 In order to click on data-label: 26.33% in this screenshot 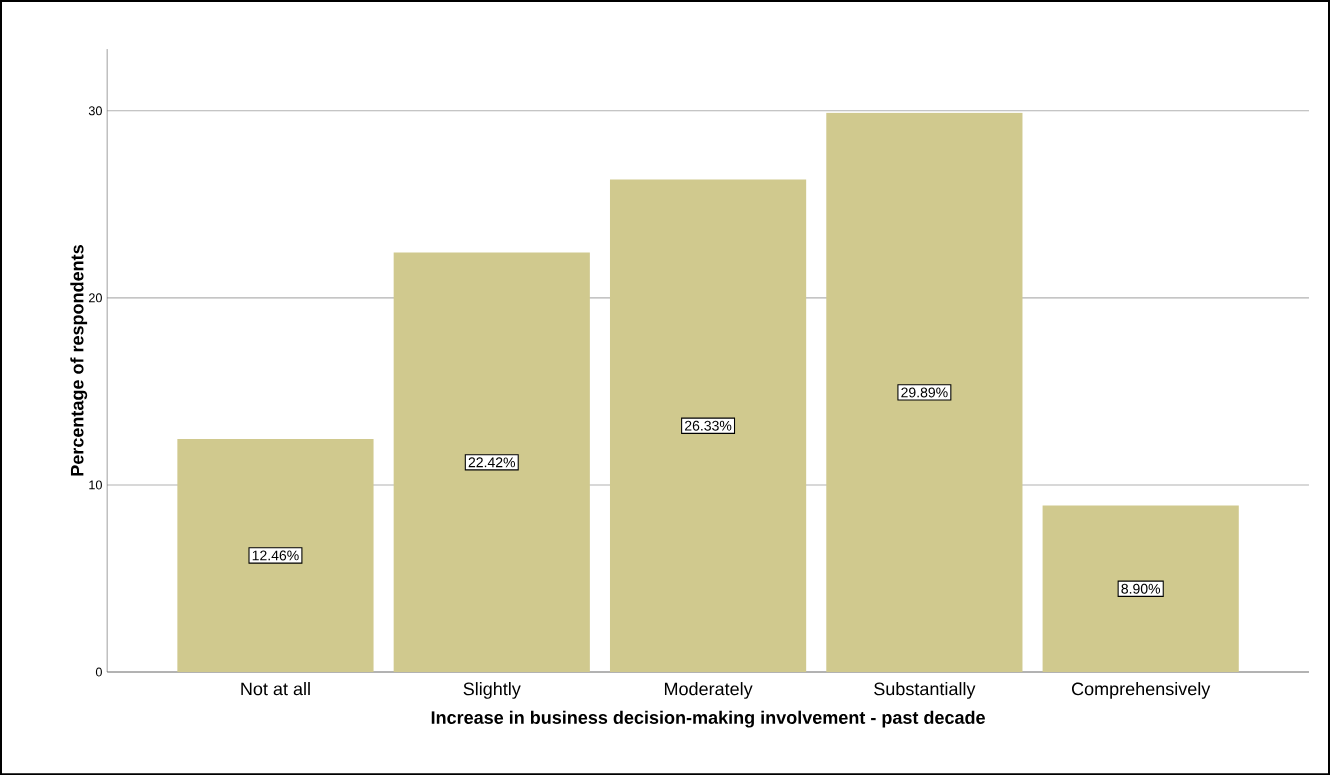, I will do `click(708, 425)`.